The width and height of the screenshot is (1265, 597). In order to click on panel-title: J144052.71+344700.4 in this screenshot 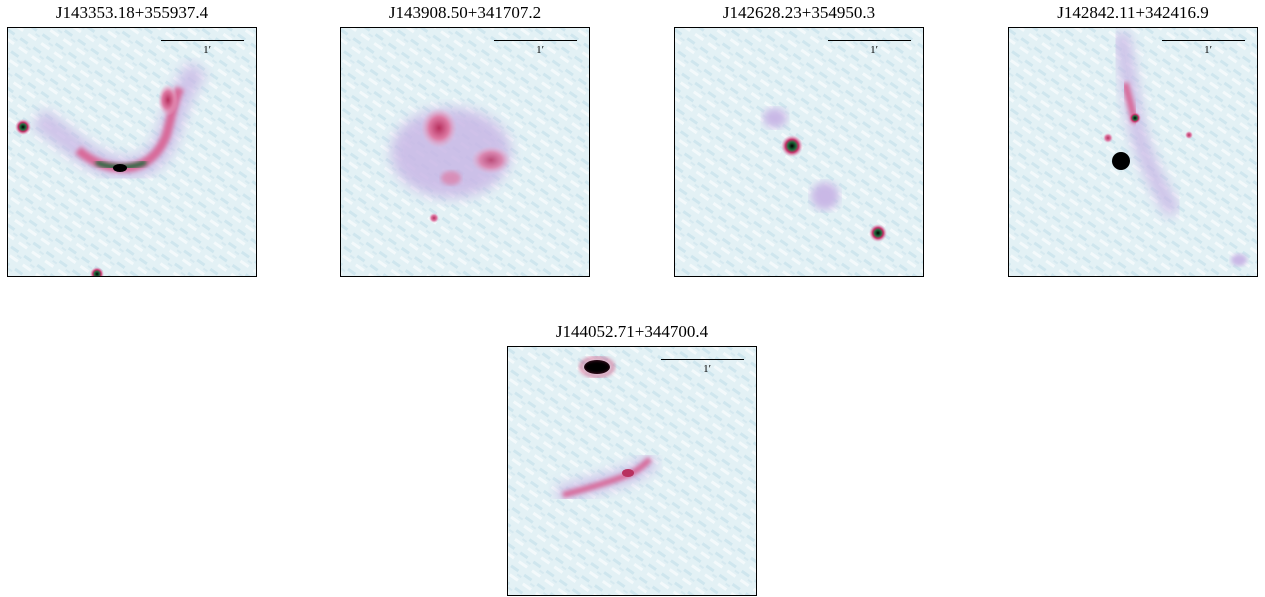, I will do `click(632, 331)`.